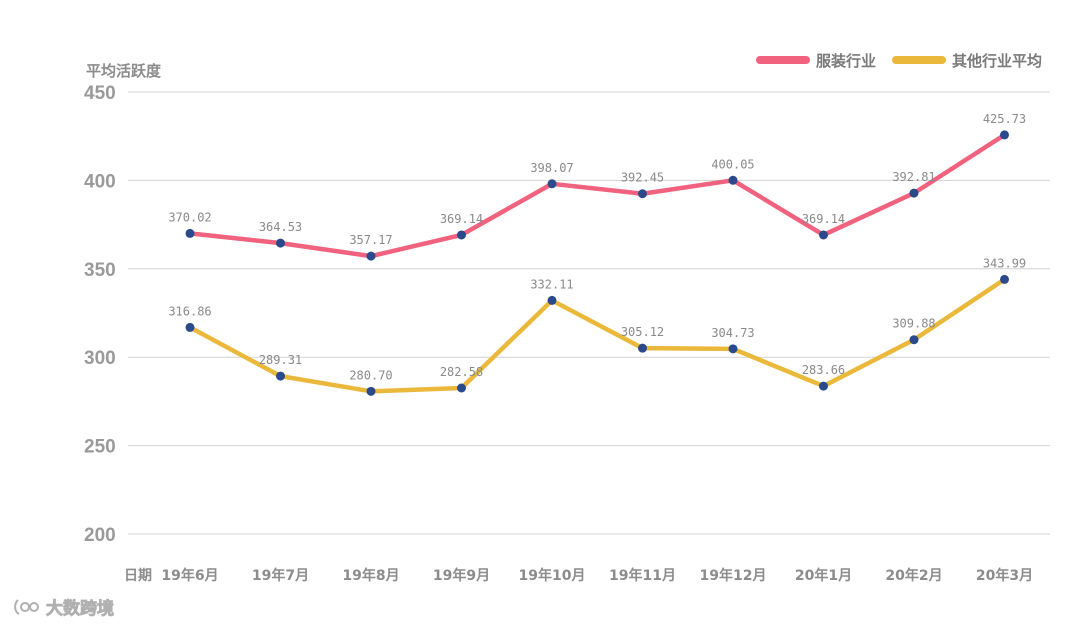  What do you see at coordinates (189, 311) in the screenshot?
I see `data-label: 316.86` at bounding box center [189, 311].